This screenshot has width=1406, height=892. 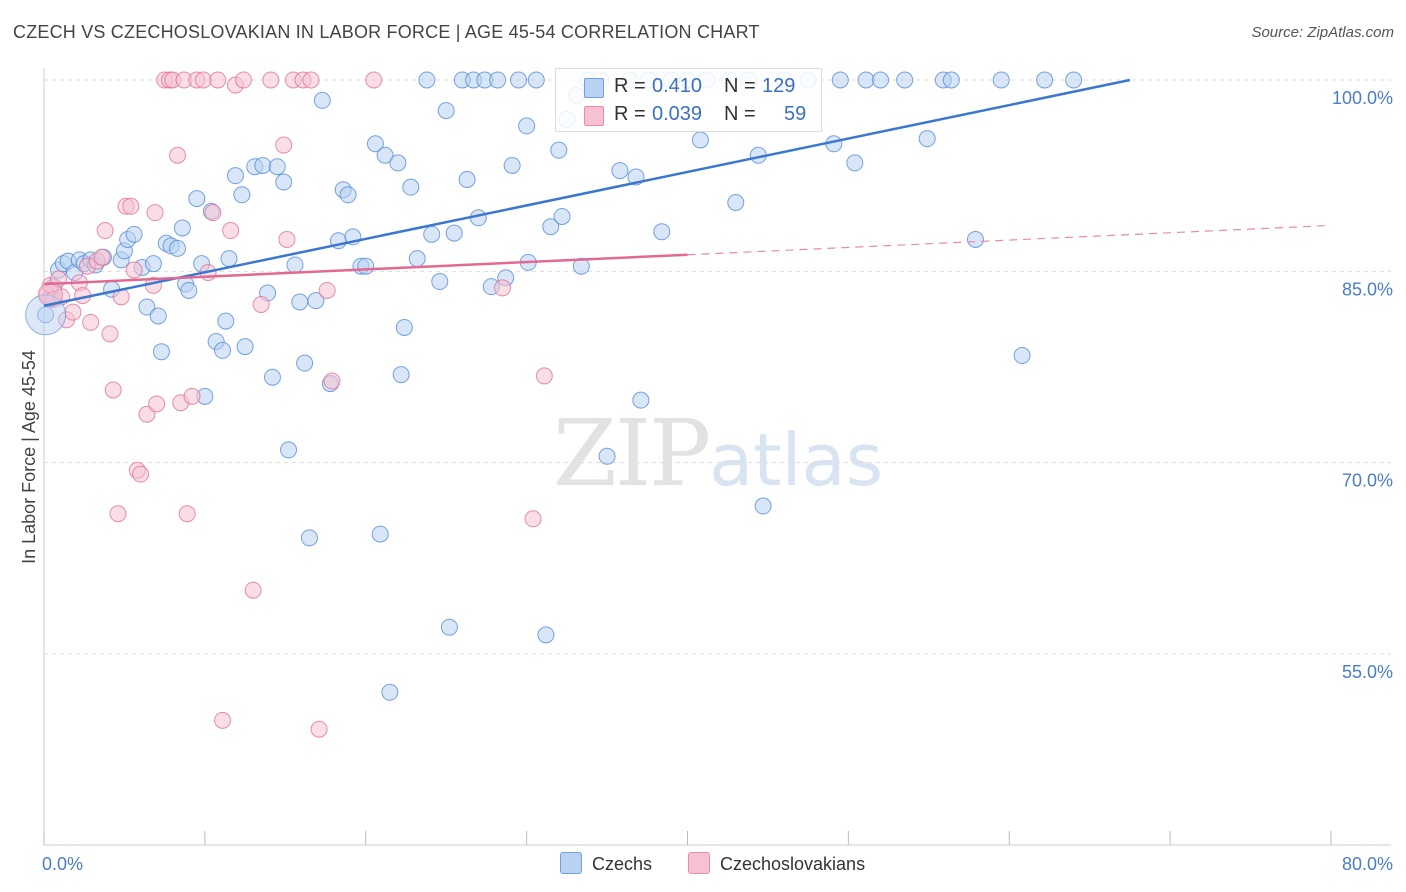 What do you see at coordinates (62, 864) in the screenshot?
I see `x-tick-label: 0.0%` at bounding box center [62, 864].